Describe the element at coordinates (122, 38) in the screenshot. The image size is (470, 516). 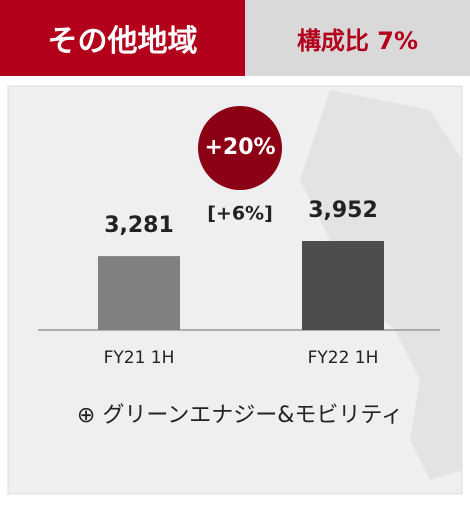
I see `region-title: その他地域` at that location.